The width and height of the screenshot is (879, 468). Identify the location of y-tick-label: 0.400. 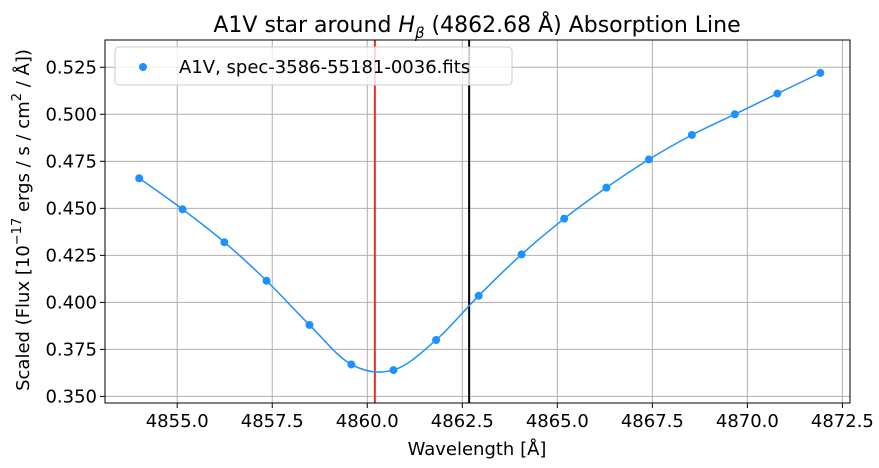
(71, 302).